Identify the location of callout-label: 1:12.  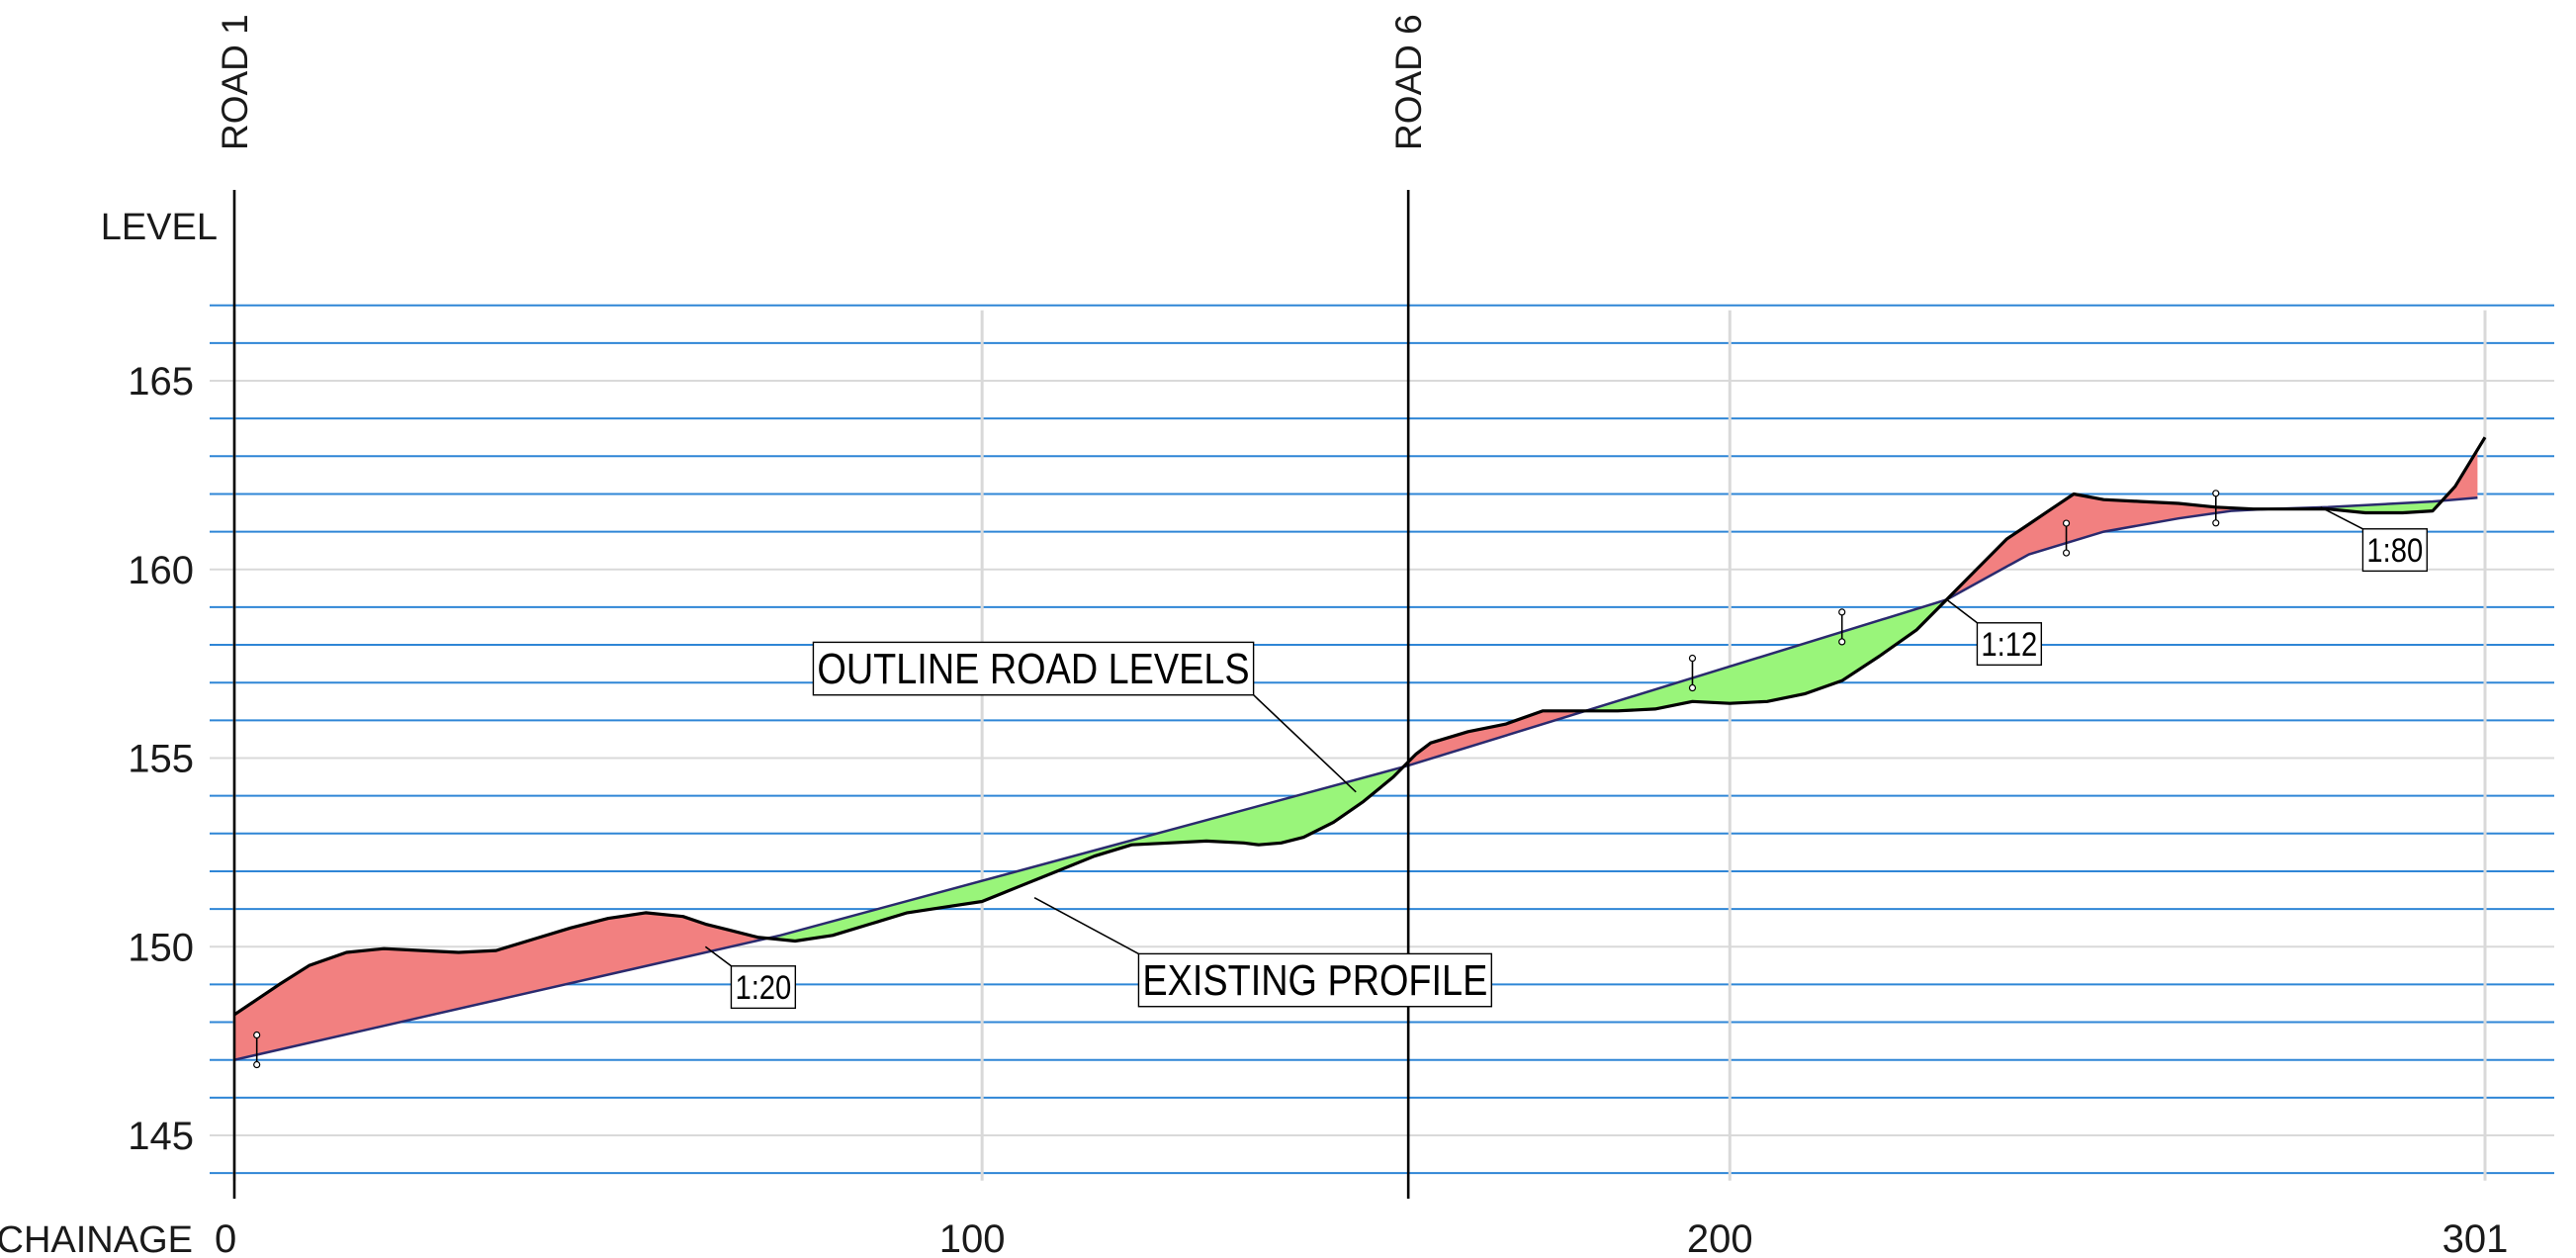
(2009, 644).